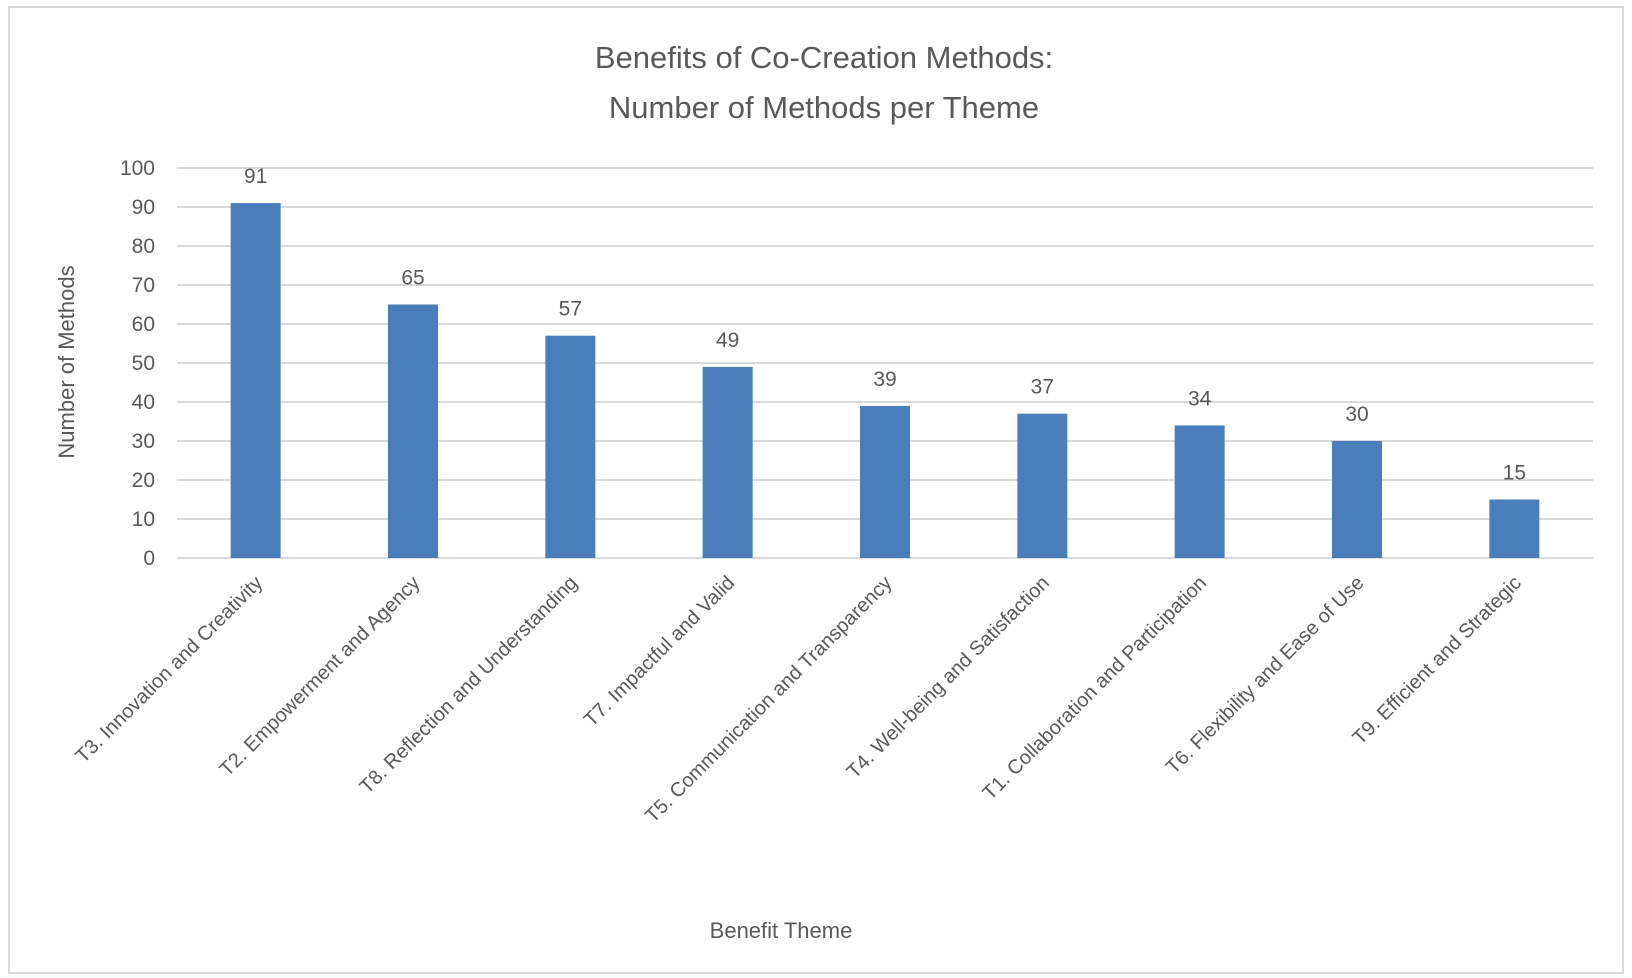 The width and height of the screenshot is (1632, 978). I want to click on data-label: 65, so click(412, 278).